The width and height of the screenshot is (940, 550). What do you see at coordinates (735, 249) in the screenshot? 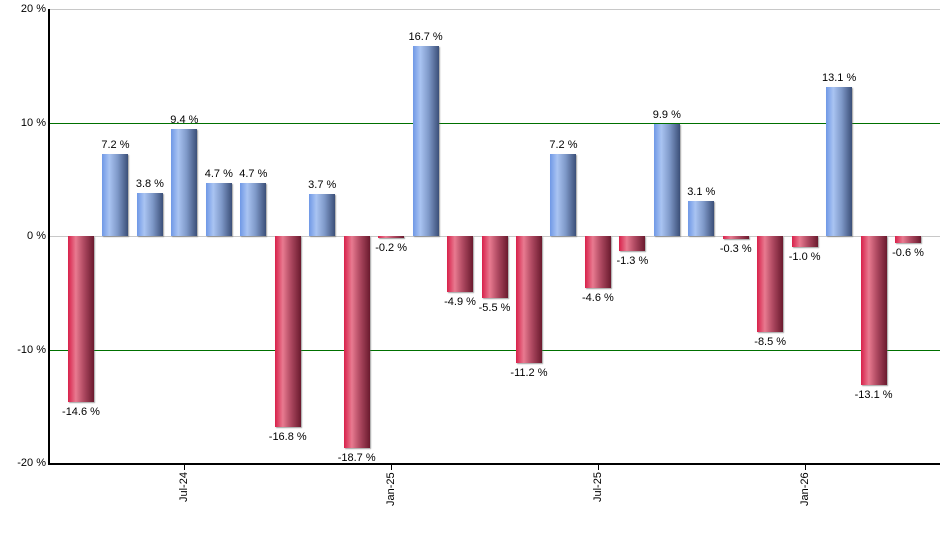
I see `bar-value-label: -0.3 %` at bounding box center [735, 249].